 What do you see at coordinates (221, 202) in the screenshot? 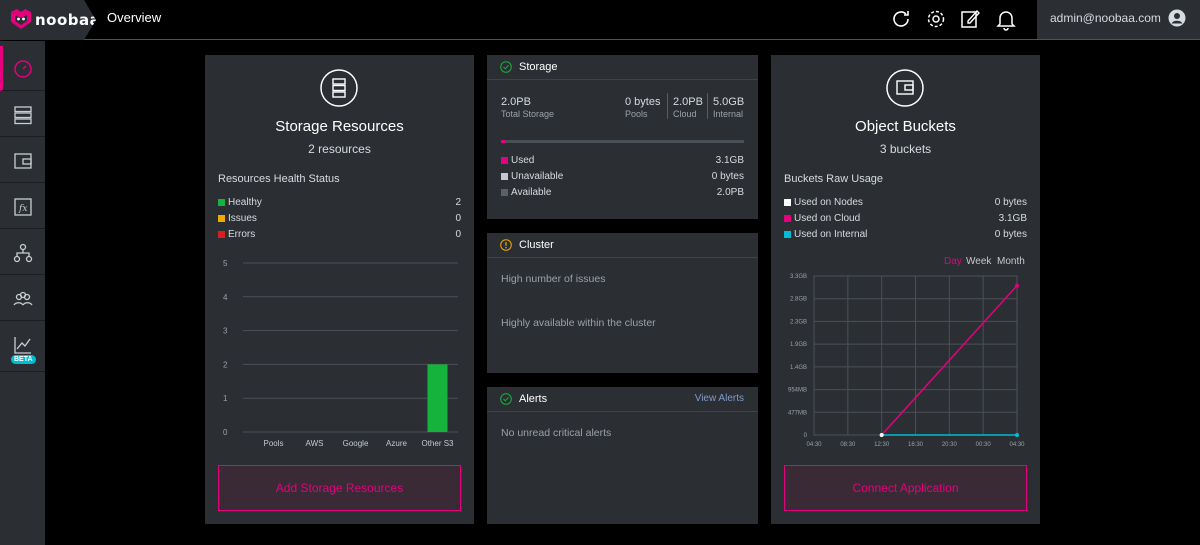
I see `healthy-swatch` at bounding box center [221, 202].